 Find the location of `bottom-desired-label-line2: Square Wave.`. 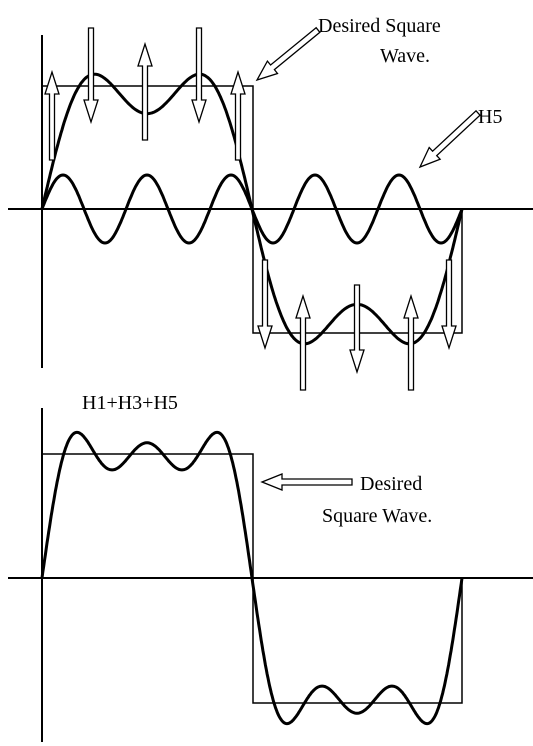

bottom-desired-label-line2: Square Wave. is located at coordinates (377, 516).